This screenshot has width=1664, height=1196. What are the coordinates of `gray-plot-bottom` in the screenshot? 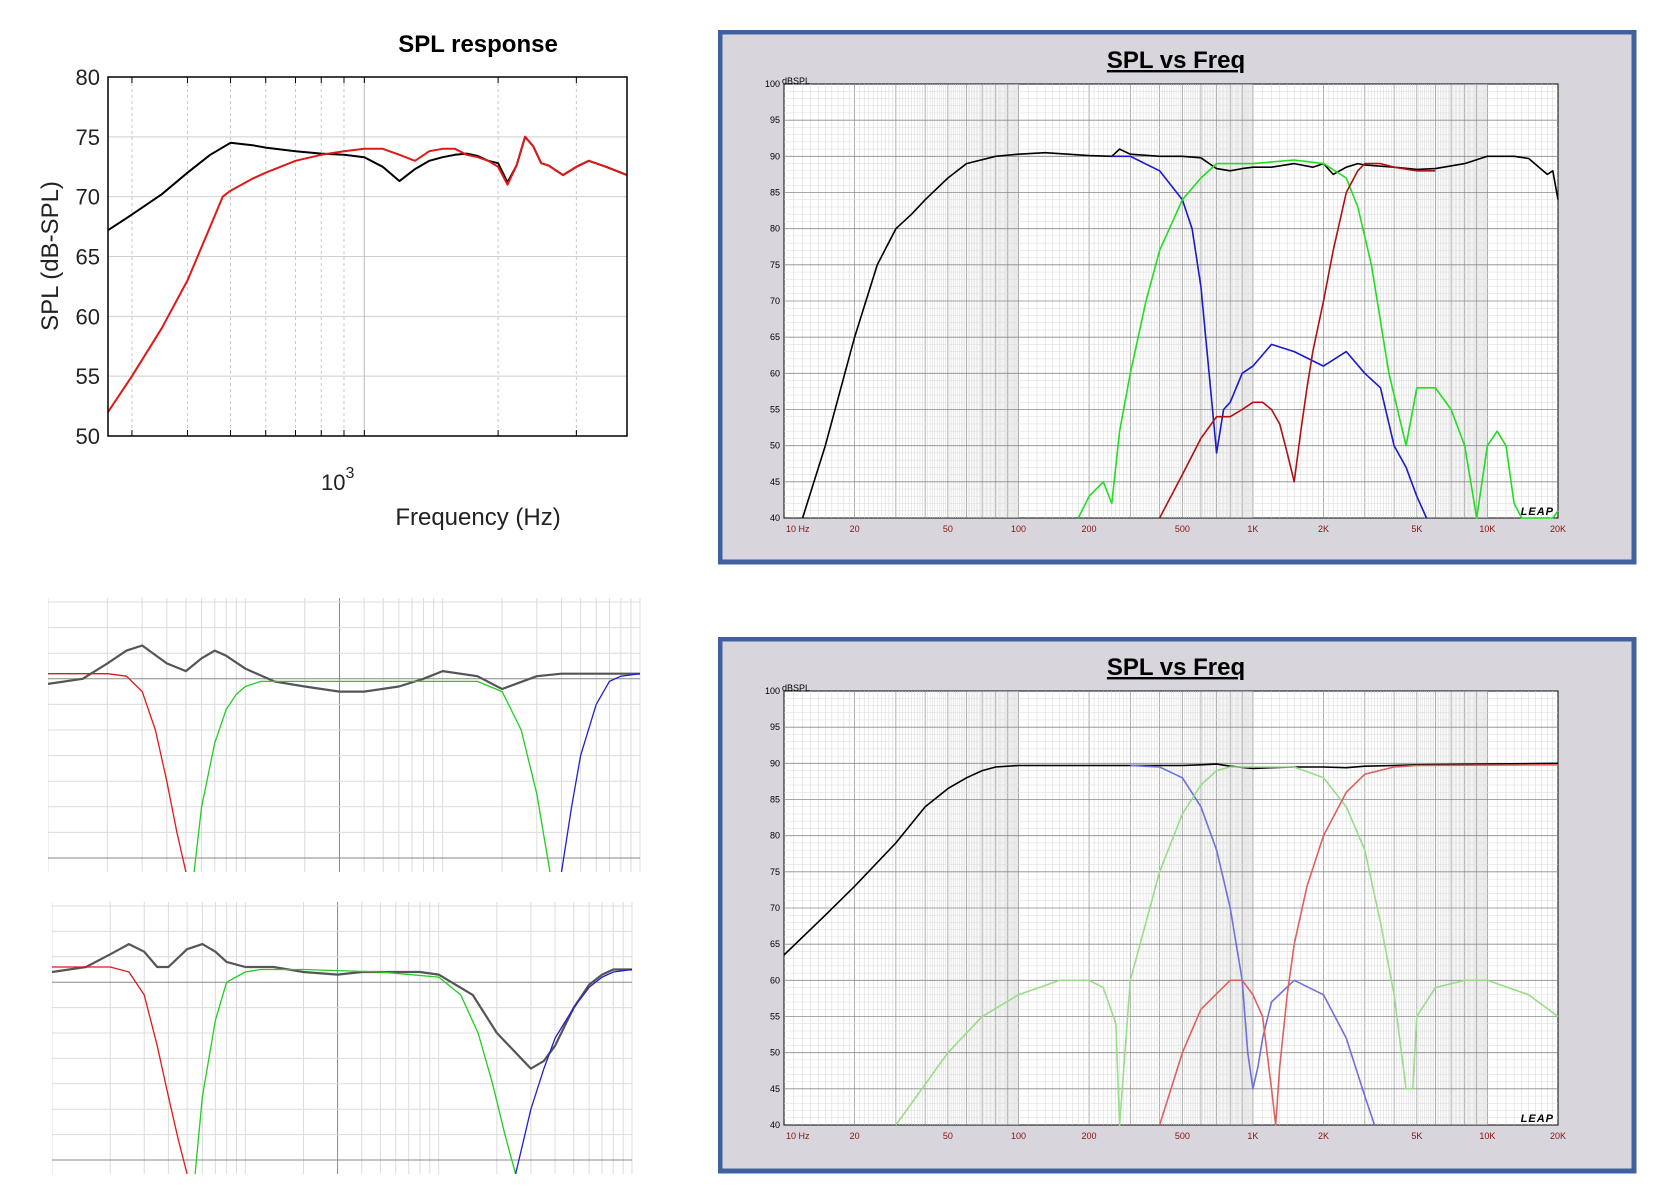 It's located at (342, 1038).